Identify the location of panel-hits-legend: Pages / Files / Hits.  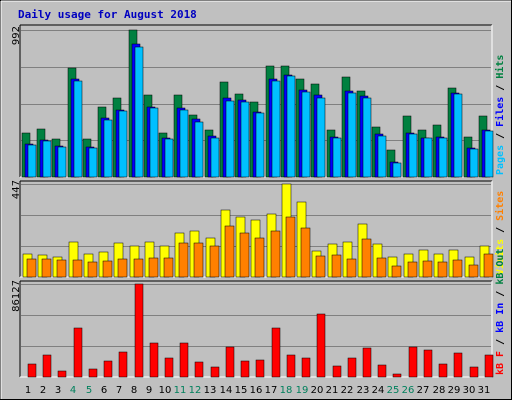
(500, 115).